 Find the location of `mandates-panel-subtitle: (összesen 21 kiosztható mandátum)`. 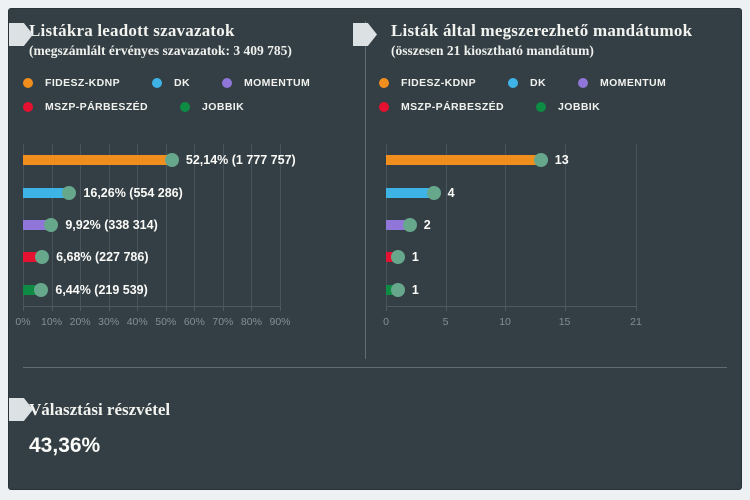

mandates-panel-subtitle: (összesen 21 kiosztható mandátum) is located at coordinates (492, 50).